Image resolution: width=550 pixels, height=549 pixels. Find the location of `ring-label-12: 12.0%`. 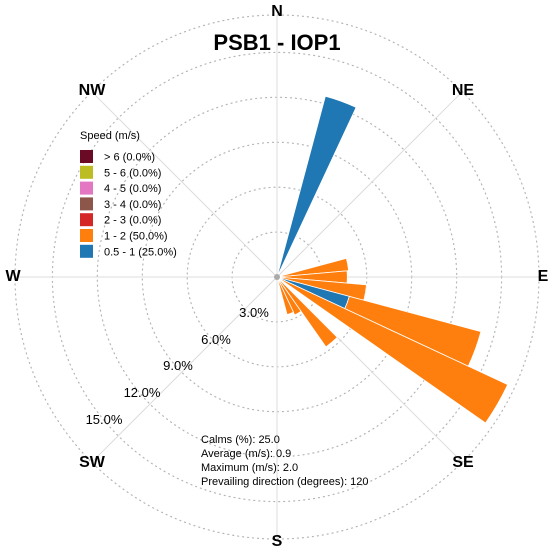

ring-label-12: 12.0% is located at coordinates (142, 392).